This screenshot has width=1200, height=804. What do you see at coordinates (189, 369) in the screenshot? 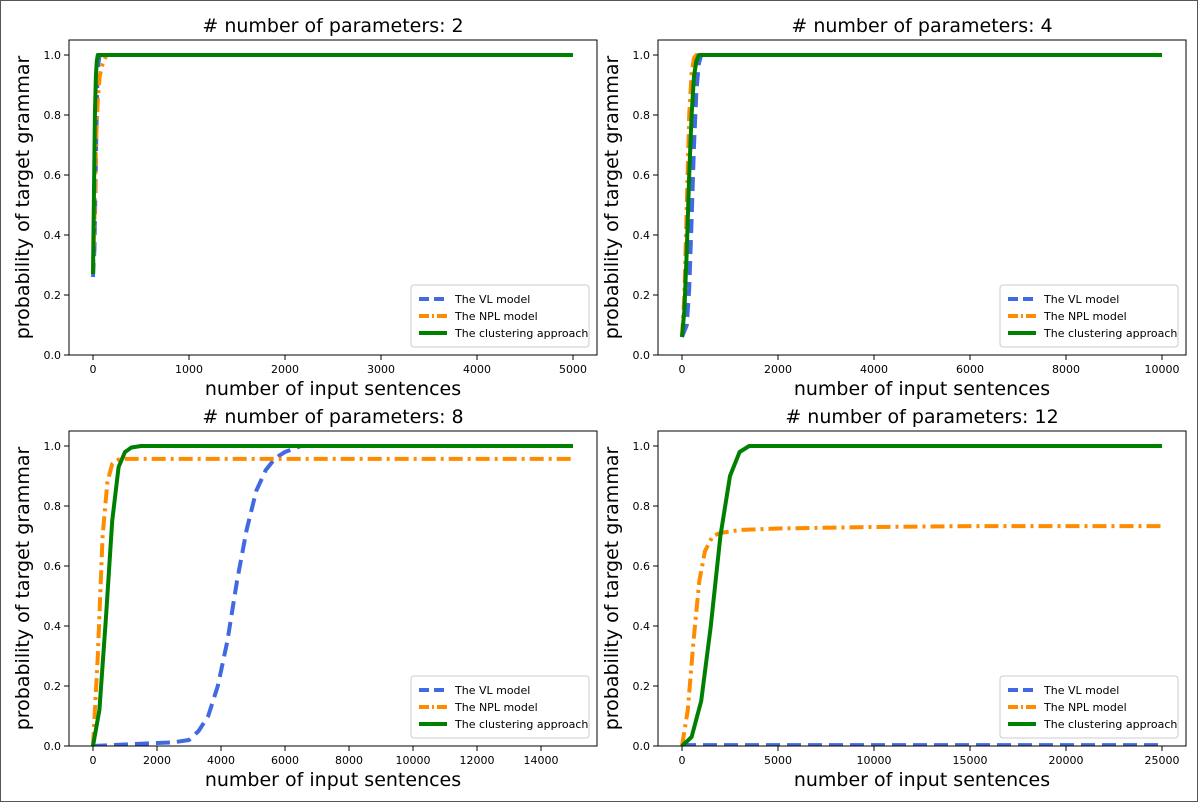
I see `x-tick-label: 1000` at bounding box center [189, 369].